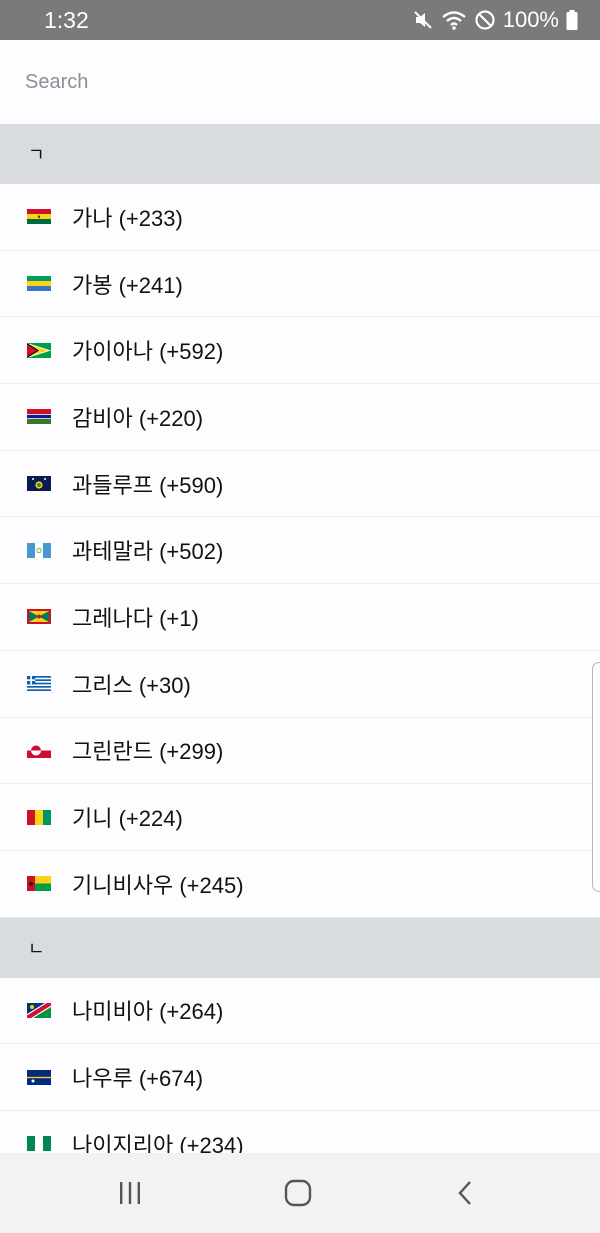 The image size is (600, 1233). Describe the element at coordinates (300, 884) in the screenshot. I see `list-item-guinea-bissau: 기니비사우 (+245)` at that location.